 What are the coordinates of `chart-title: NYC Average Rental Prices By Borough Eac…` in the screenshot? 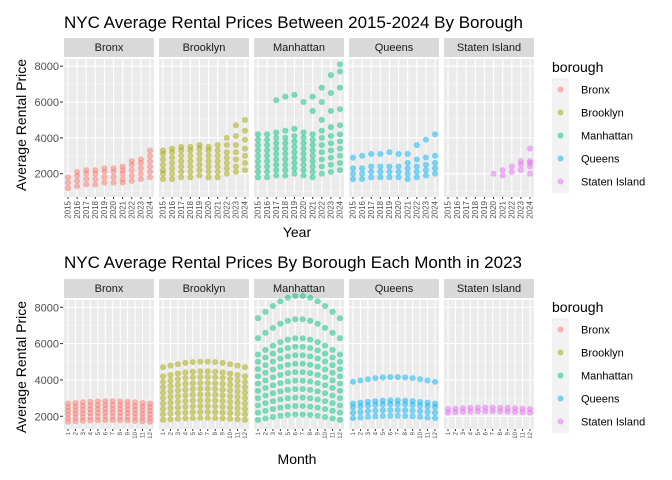 It's located at (293, 262).